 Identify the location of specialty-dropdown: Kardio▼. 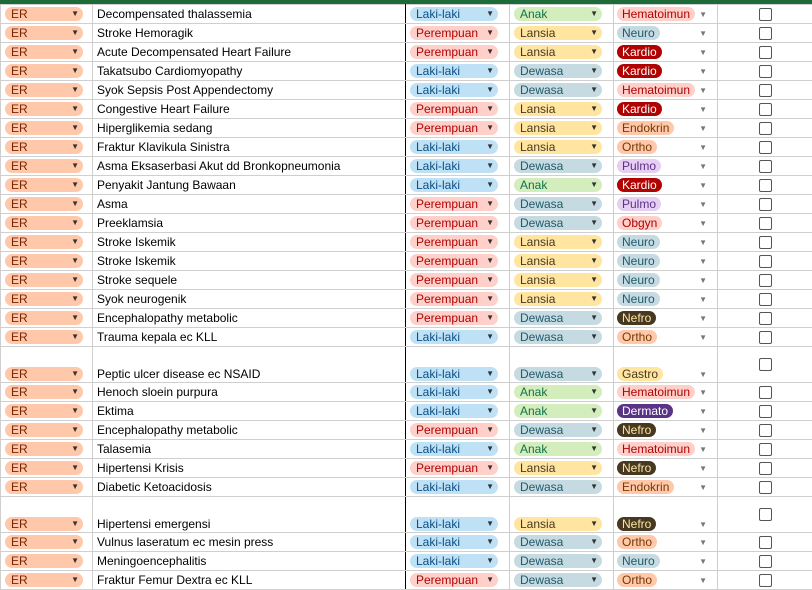
(665, 71).